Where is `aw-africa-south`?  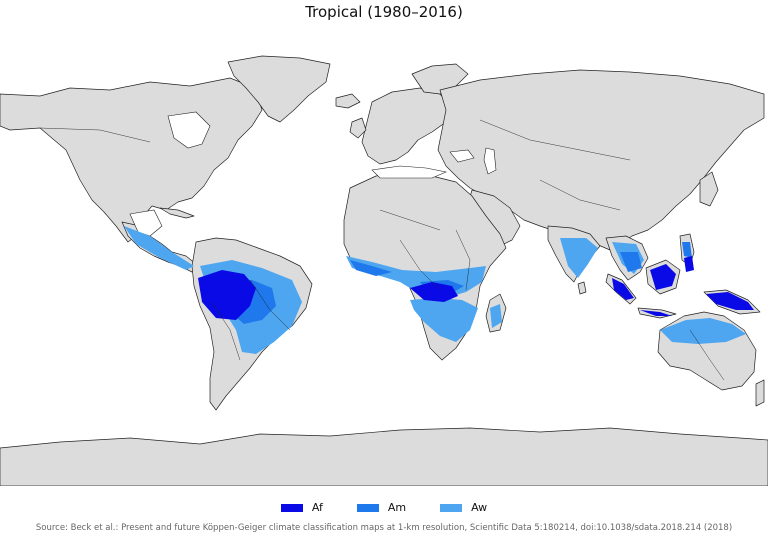
aw-africa-south is located at coordinates (444, 320).